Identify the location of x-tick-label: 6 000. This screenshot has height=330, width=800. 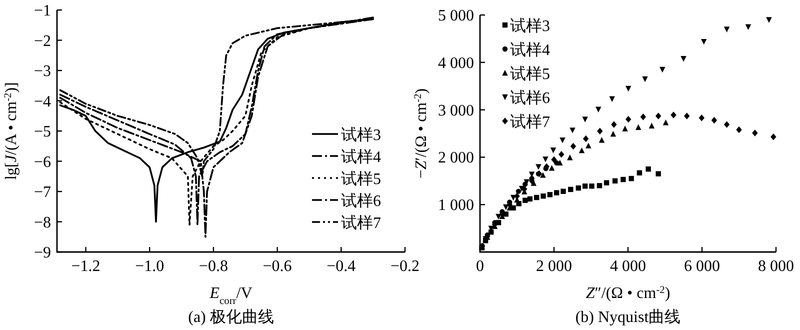
(702, 266).